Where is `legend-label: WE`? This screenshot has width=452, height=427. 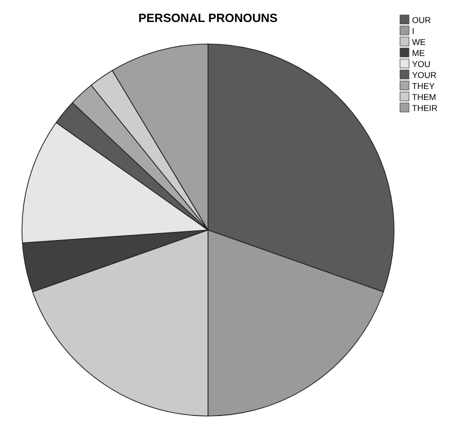
legend-label: WE is located at coordinates (419, 42).